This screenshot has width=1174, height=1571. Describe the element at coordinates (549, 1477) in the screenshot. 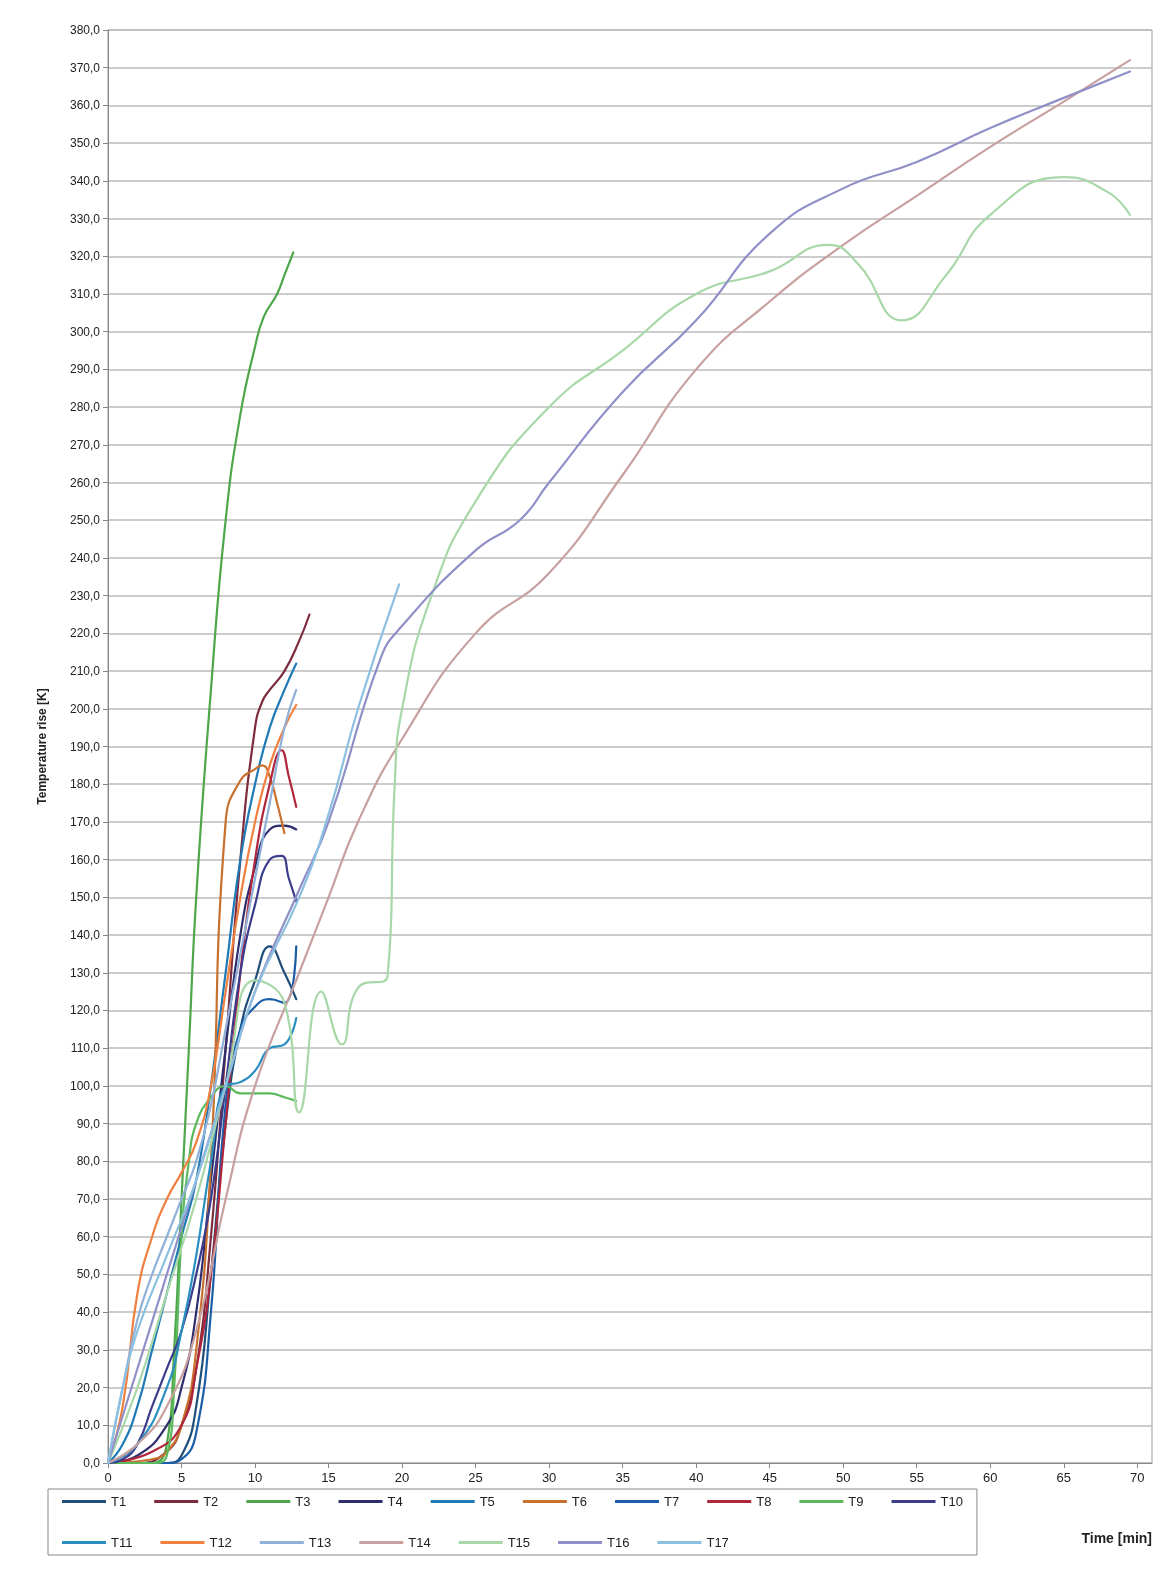

I see `x-tick-label: 30` at that location.